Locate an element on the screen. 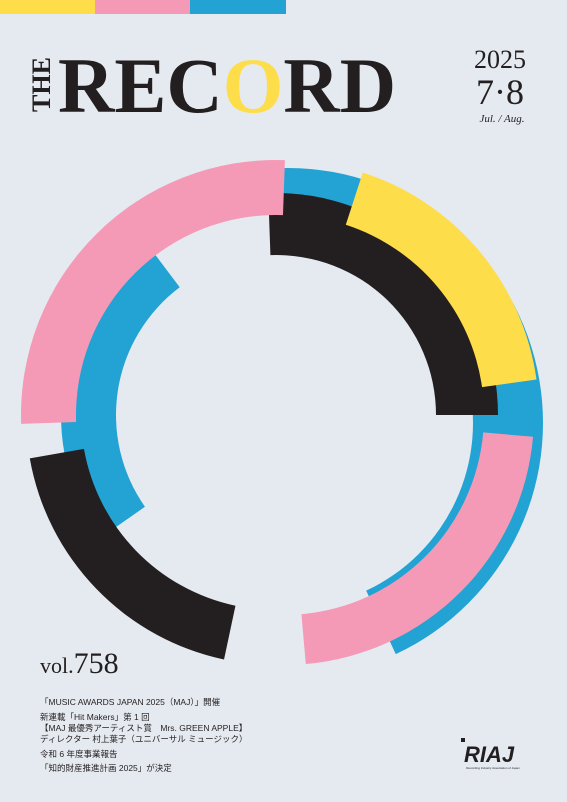 This screenshot has height=802, width=567. masthead-part: REC is located at coordinates (140, 85).